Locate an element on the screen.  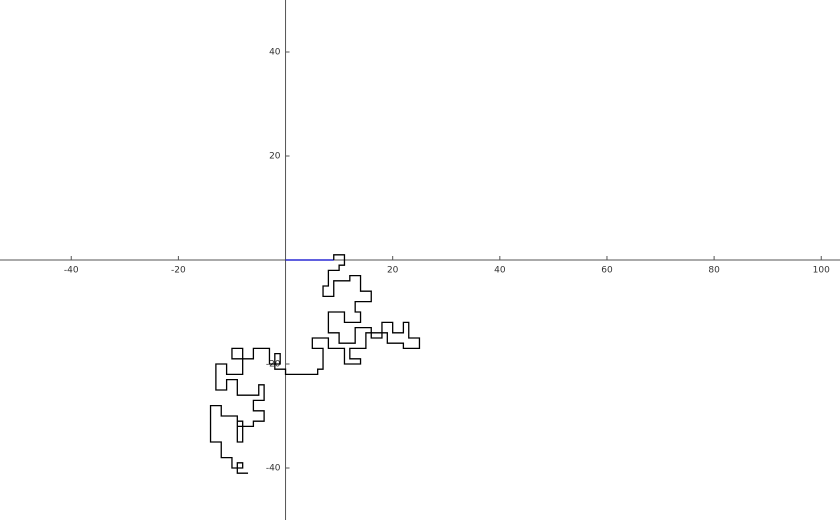
y-tick-label: -40 is located at coordinates (273, 469).